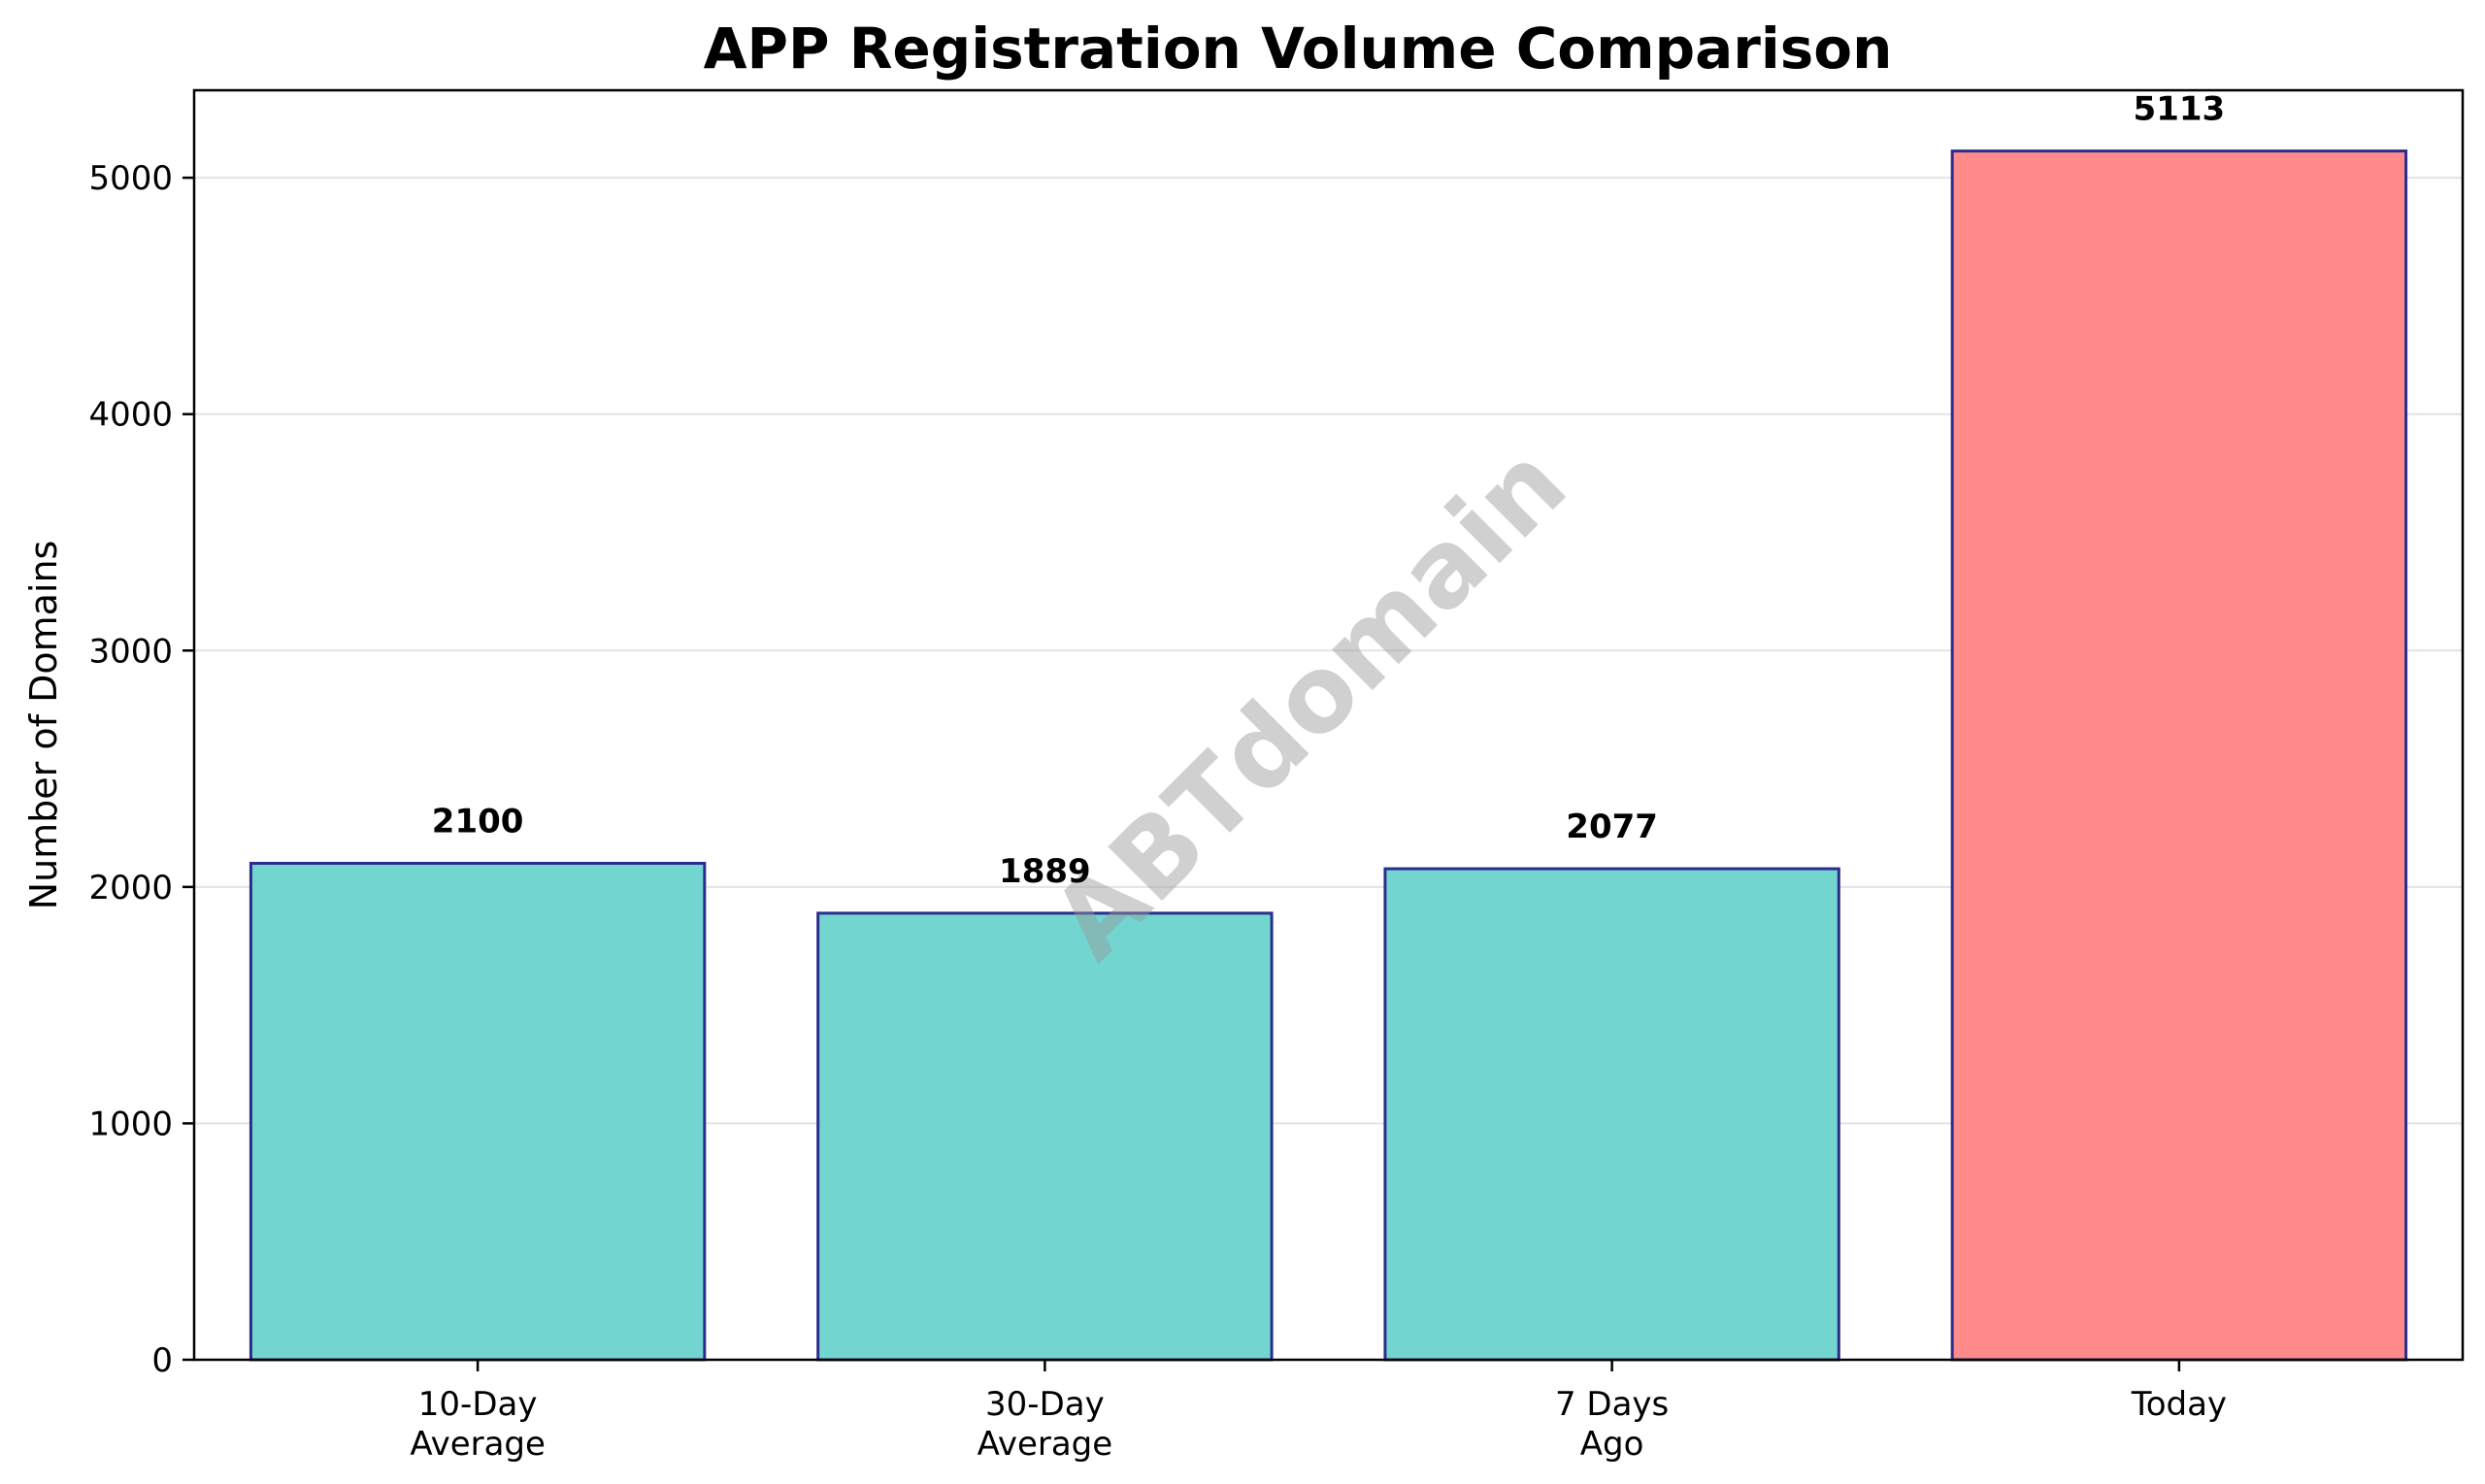  I want to click on value-label-1: 2100, so click(478, 821).